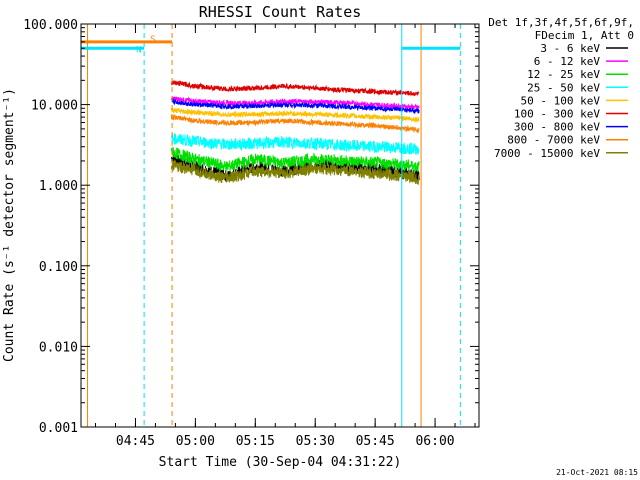  What do you see at coordinates (563, 74) in the screenshot?
I see `legend-label-12-25-kev: 12 - 25 keV` at bounding box center [563, 74].